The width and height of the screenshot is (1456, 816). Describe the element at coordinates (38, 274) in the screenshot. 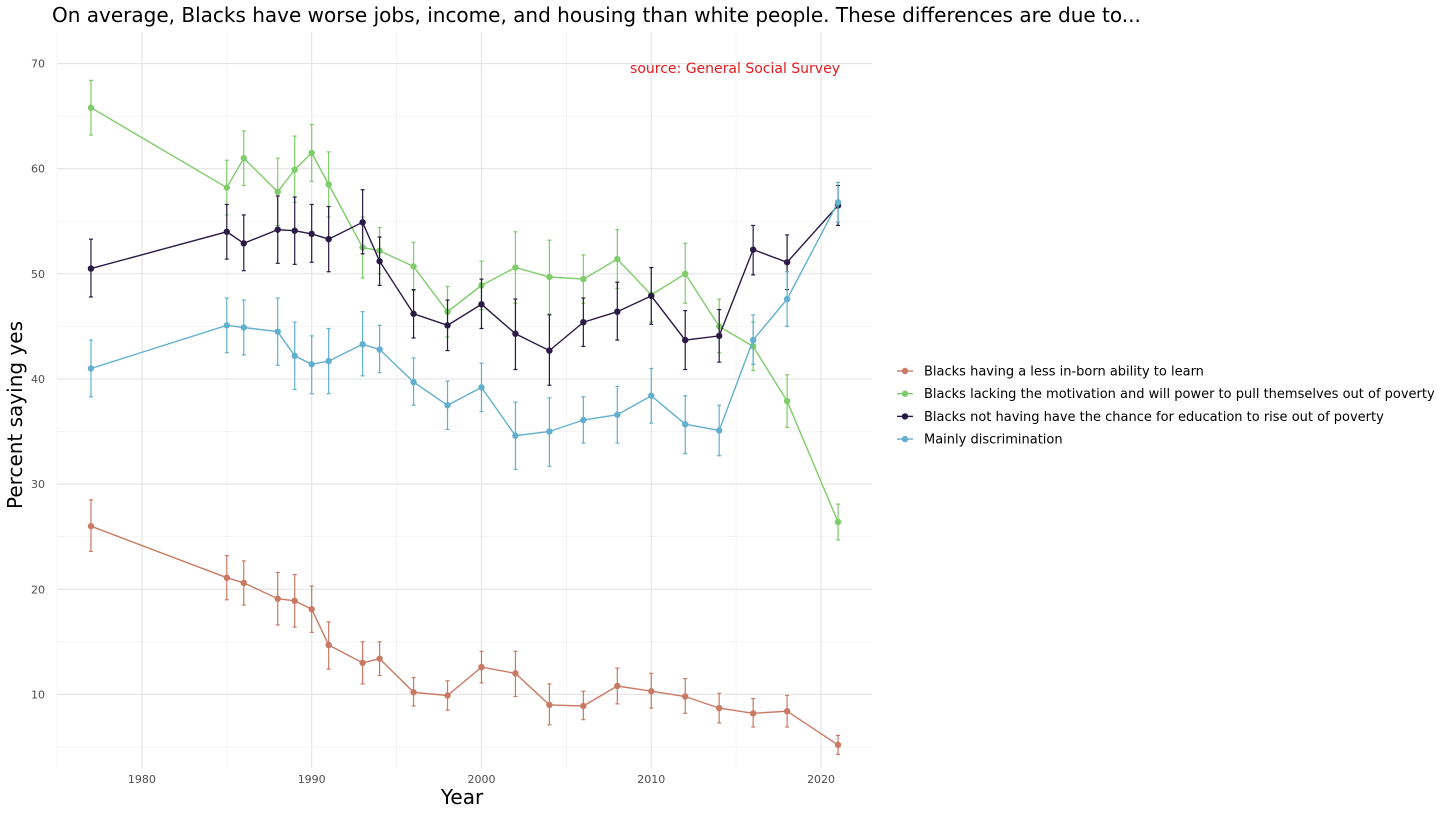

I see `y-tick-label: 50` at that location.